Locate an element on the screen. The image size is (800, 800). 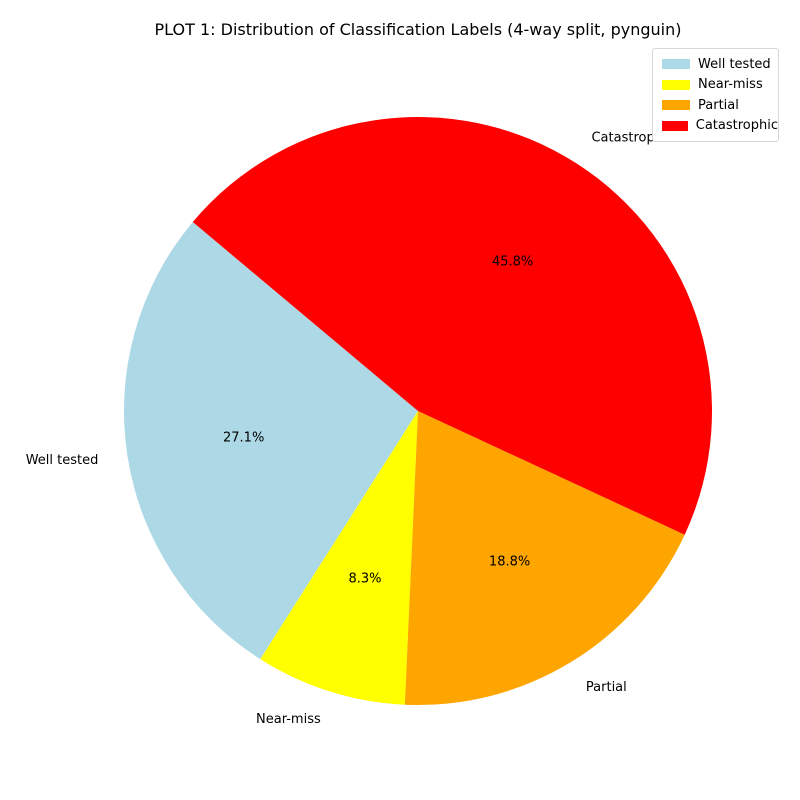
pie-percent-label-well-tested: 27.1% is located at coordinates (243, 437).